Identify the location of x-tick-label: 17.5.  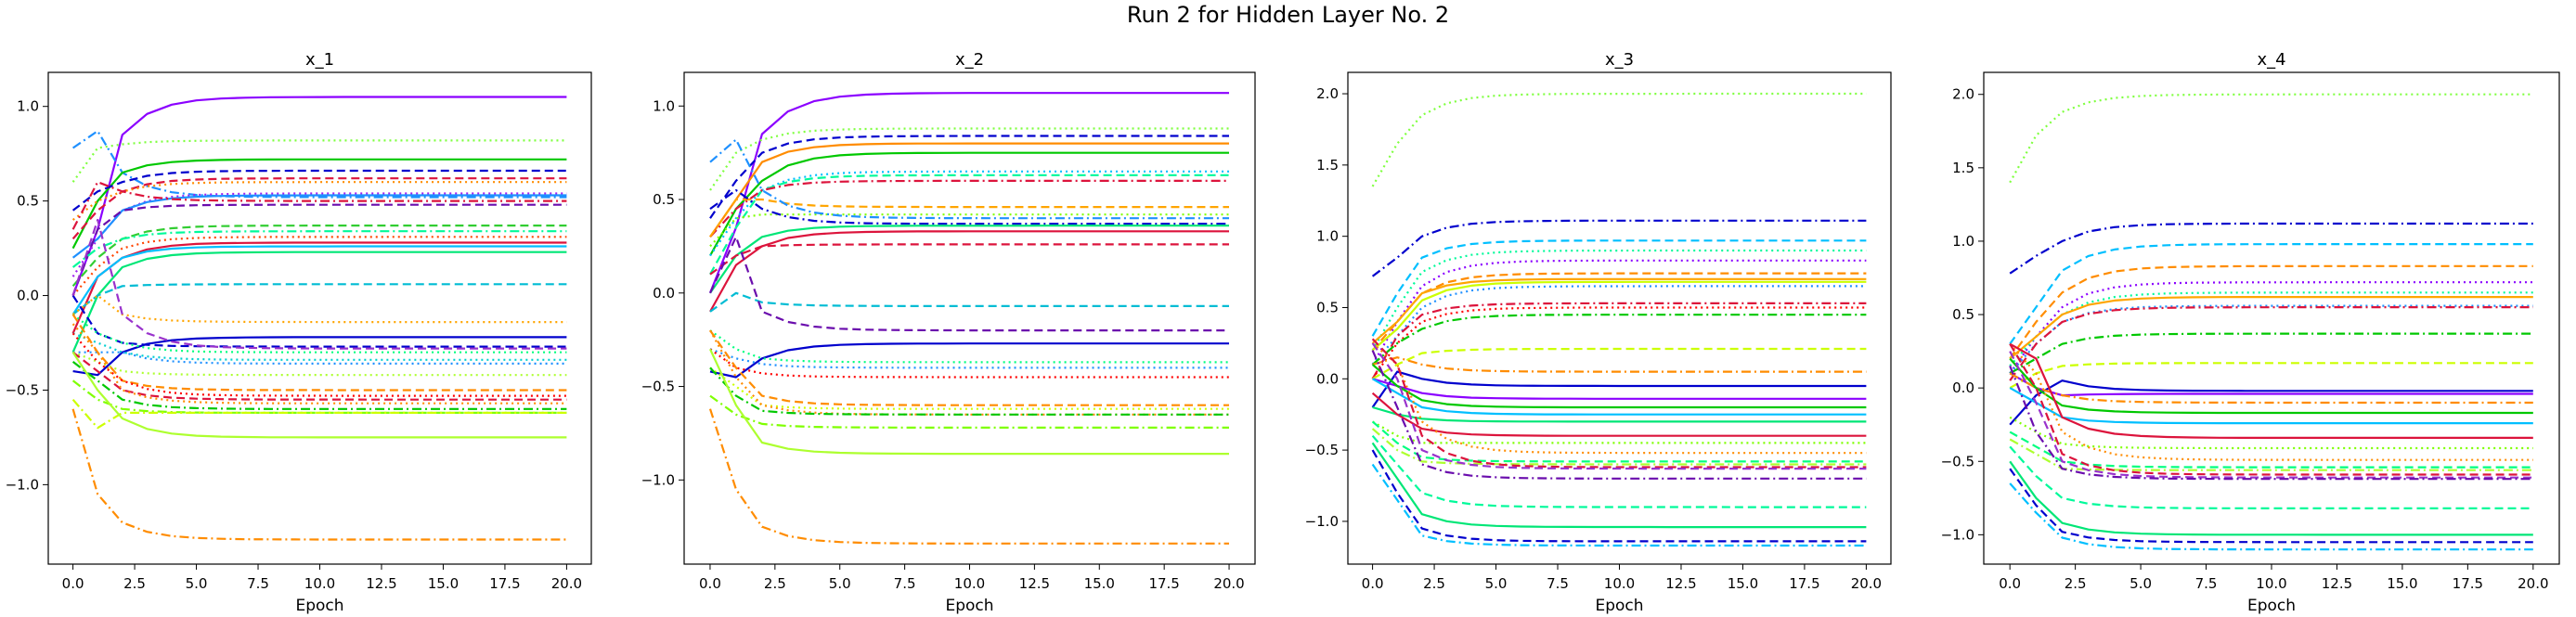
(504, 583).